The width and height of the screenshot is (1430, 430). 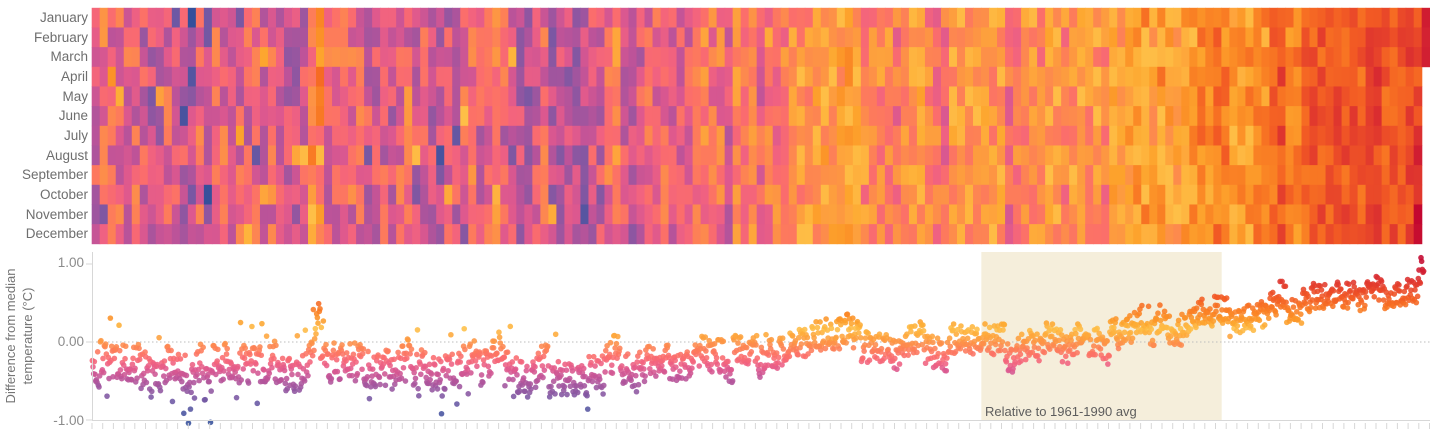 I want to click on month-label-october: October, so click(x=63, y=194).